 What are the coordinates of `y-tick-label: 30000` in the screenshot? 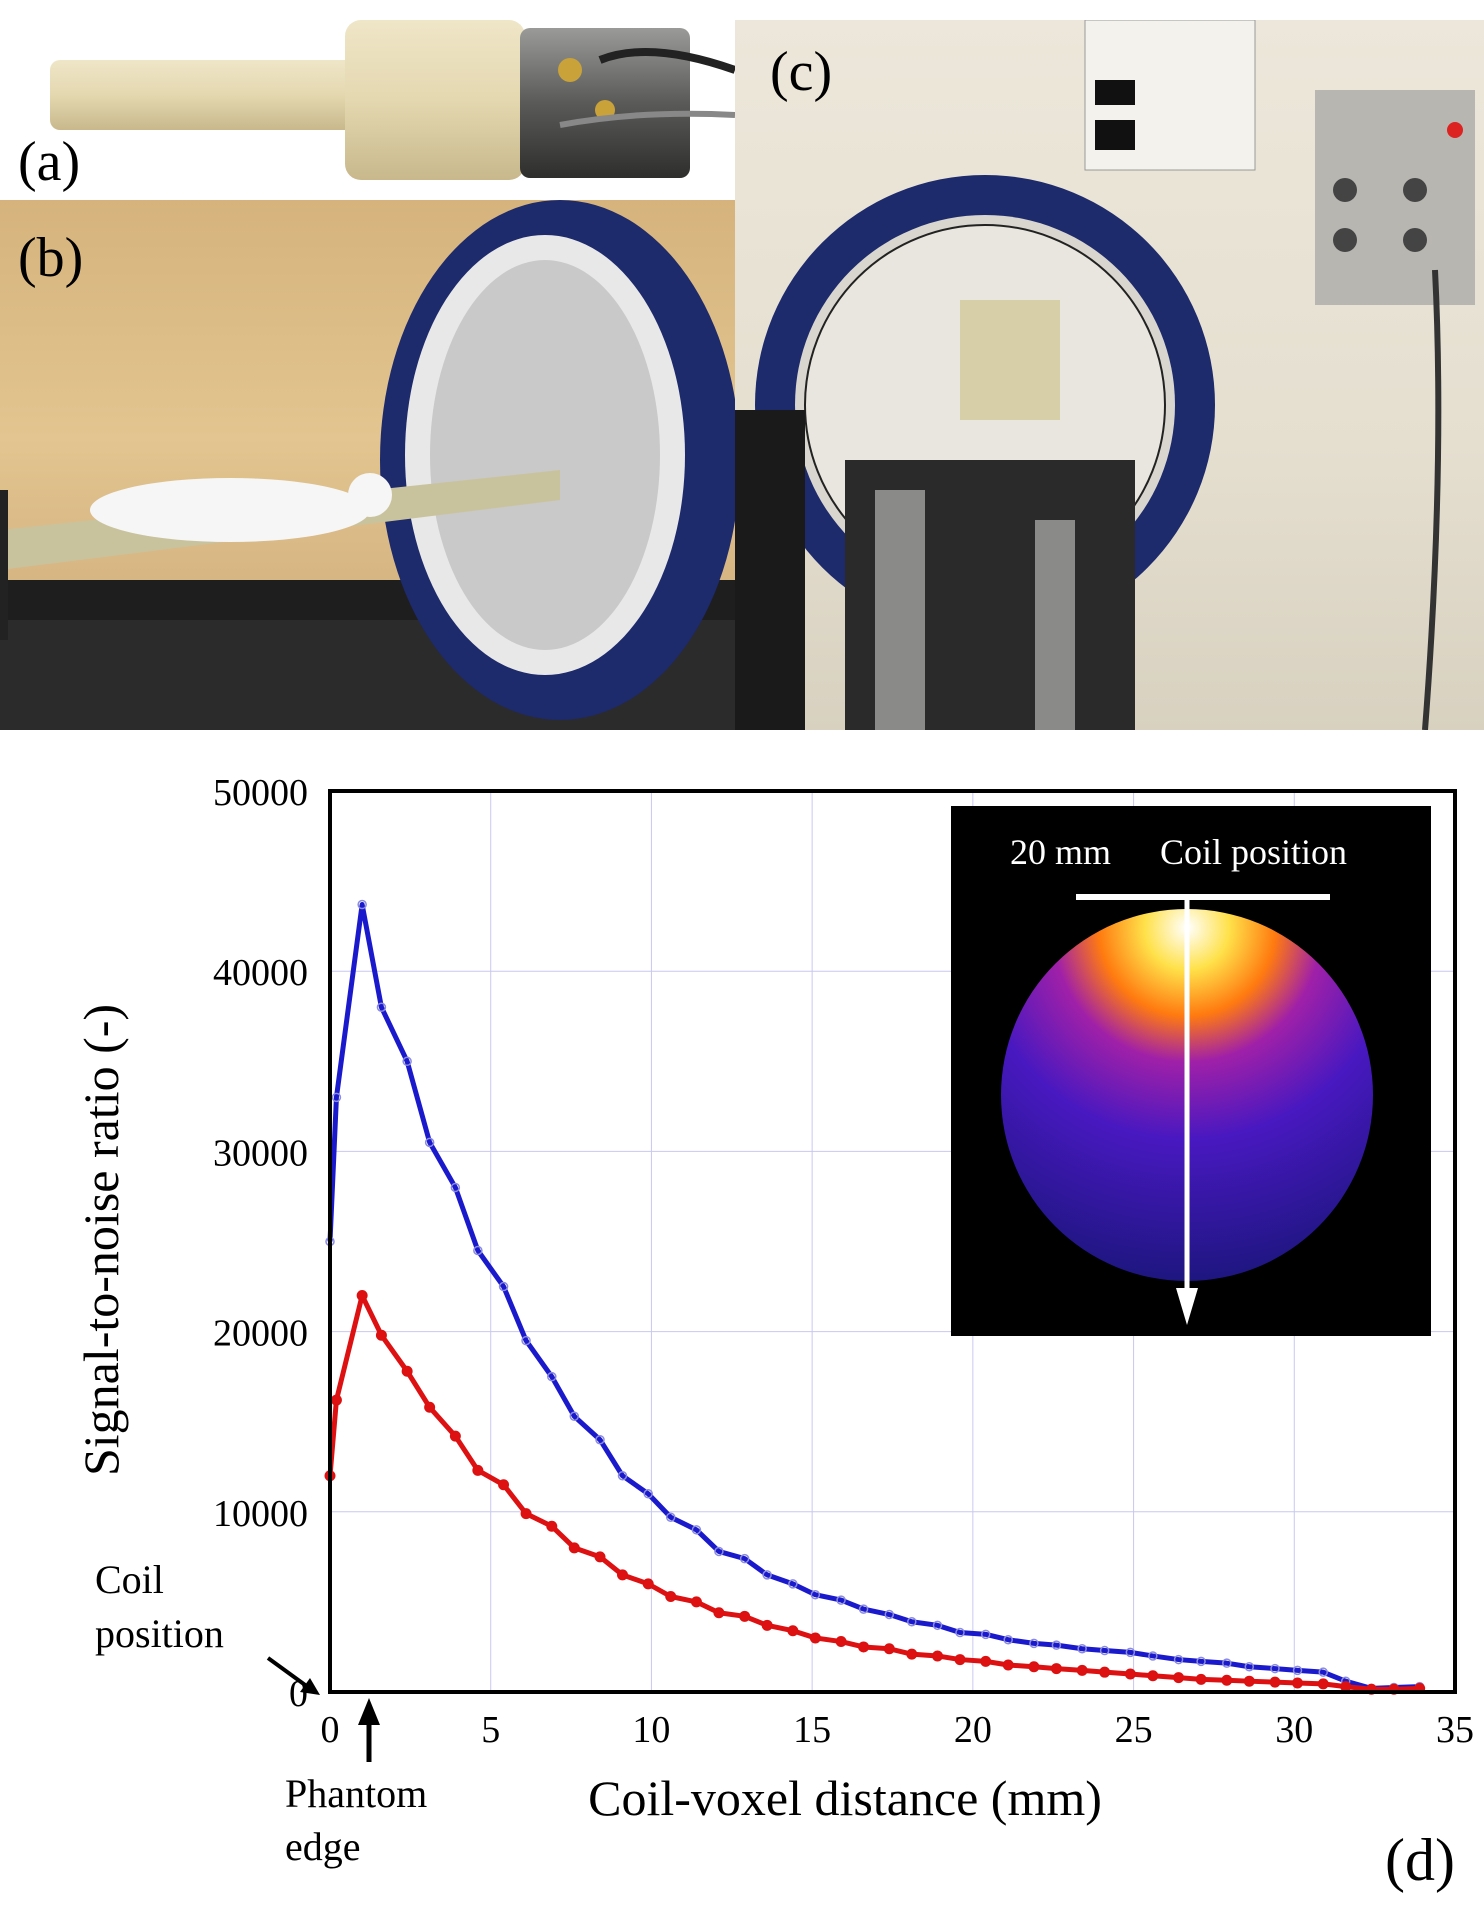 It's located at (260, 1153).